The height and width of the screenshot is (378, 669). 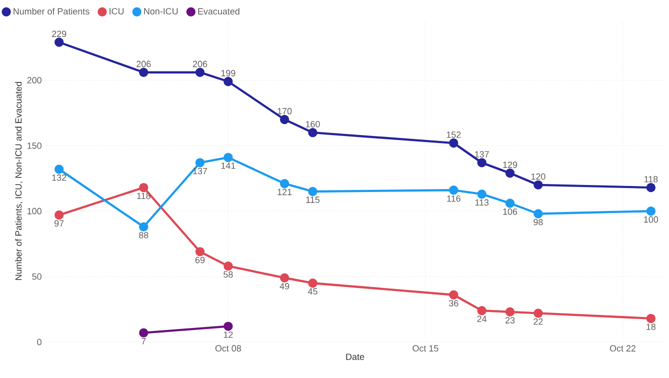 I want to click on data-label: 23, so click(x=510, y=320).